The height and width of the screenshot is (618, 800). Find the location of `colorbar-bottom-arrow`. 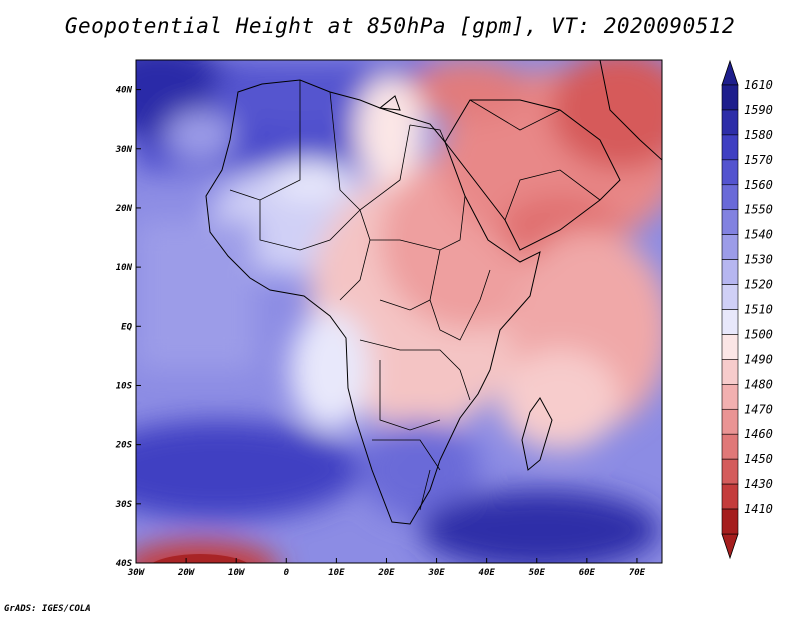

colorbar-bottom-arrow is located at coordinates (730, 546).